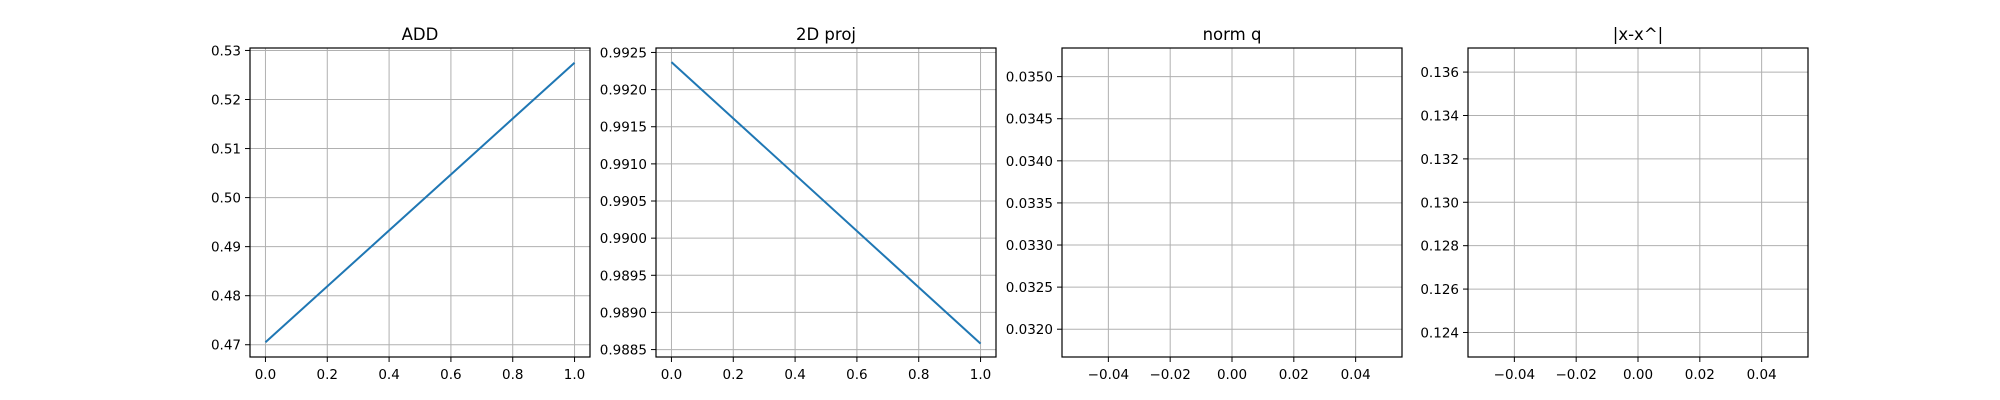 The height and width of the screenshot is (400, 2000). What do you see at coordinates (226, 101) in the screenshot?
I see `y-tick-label: 0.52` at bounding box center [226, 101].